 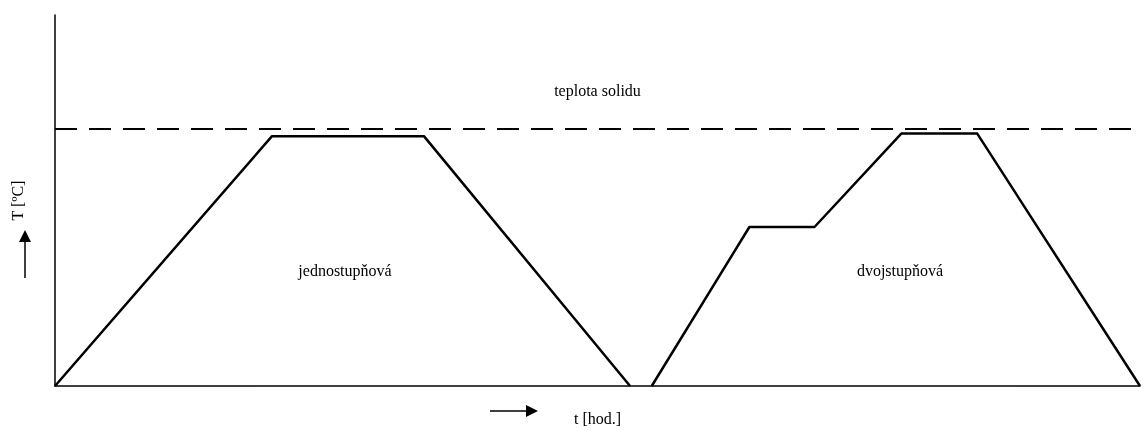 What do you see at coordinates (900, 270) in the screenshot?
I see `annotation: dvojstupňová` at bounding box center [900, 270].